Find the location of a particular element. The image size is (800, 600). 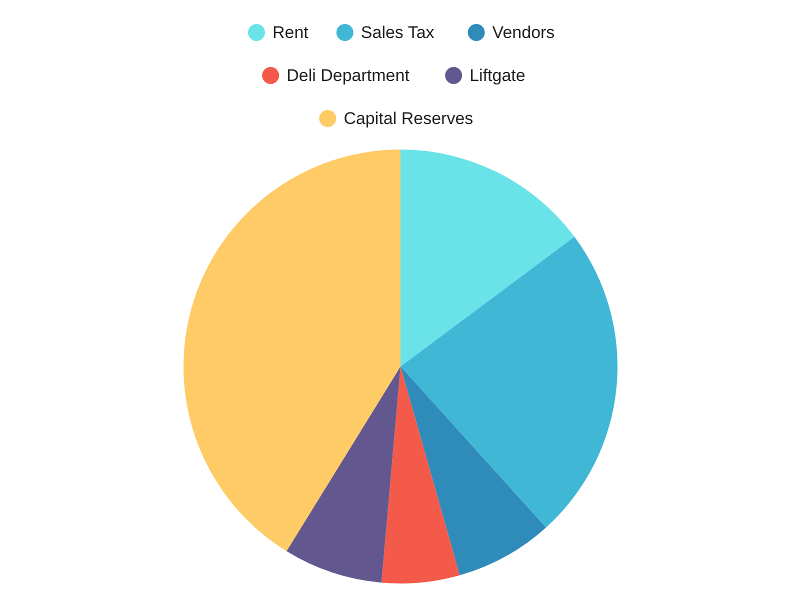

legend-label: Capital Reserves is located at coordinates (409, 118).